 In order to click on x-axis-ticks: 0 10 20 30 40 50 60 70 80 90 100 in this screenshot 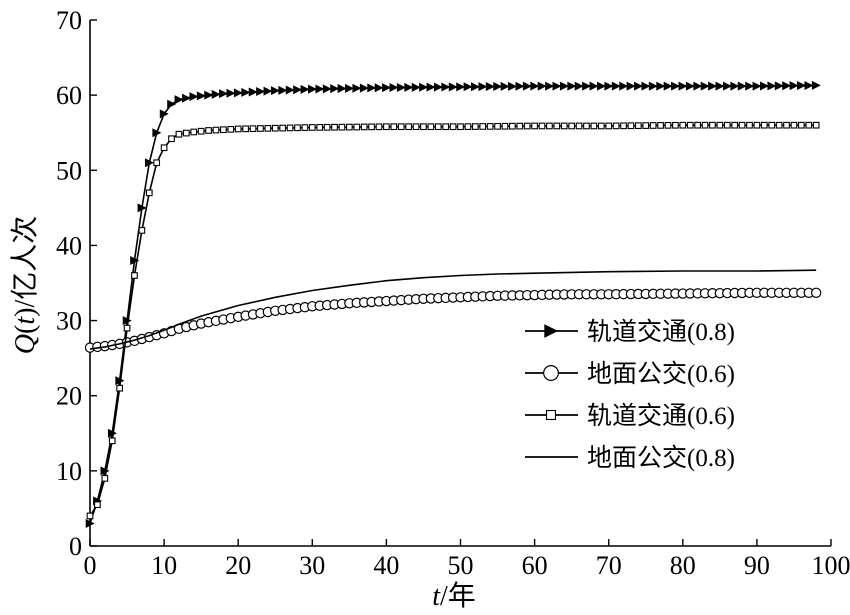, I will do `click(467, 559)`.